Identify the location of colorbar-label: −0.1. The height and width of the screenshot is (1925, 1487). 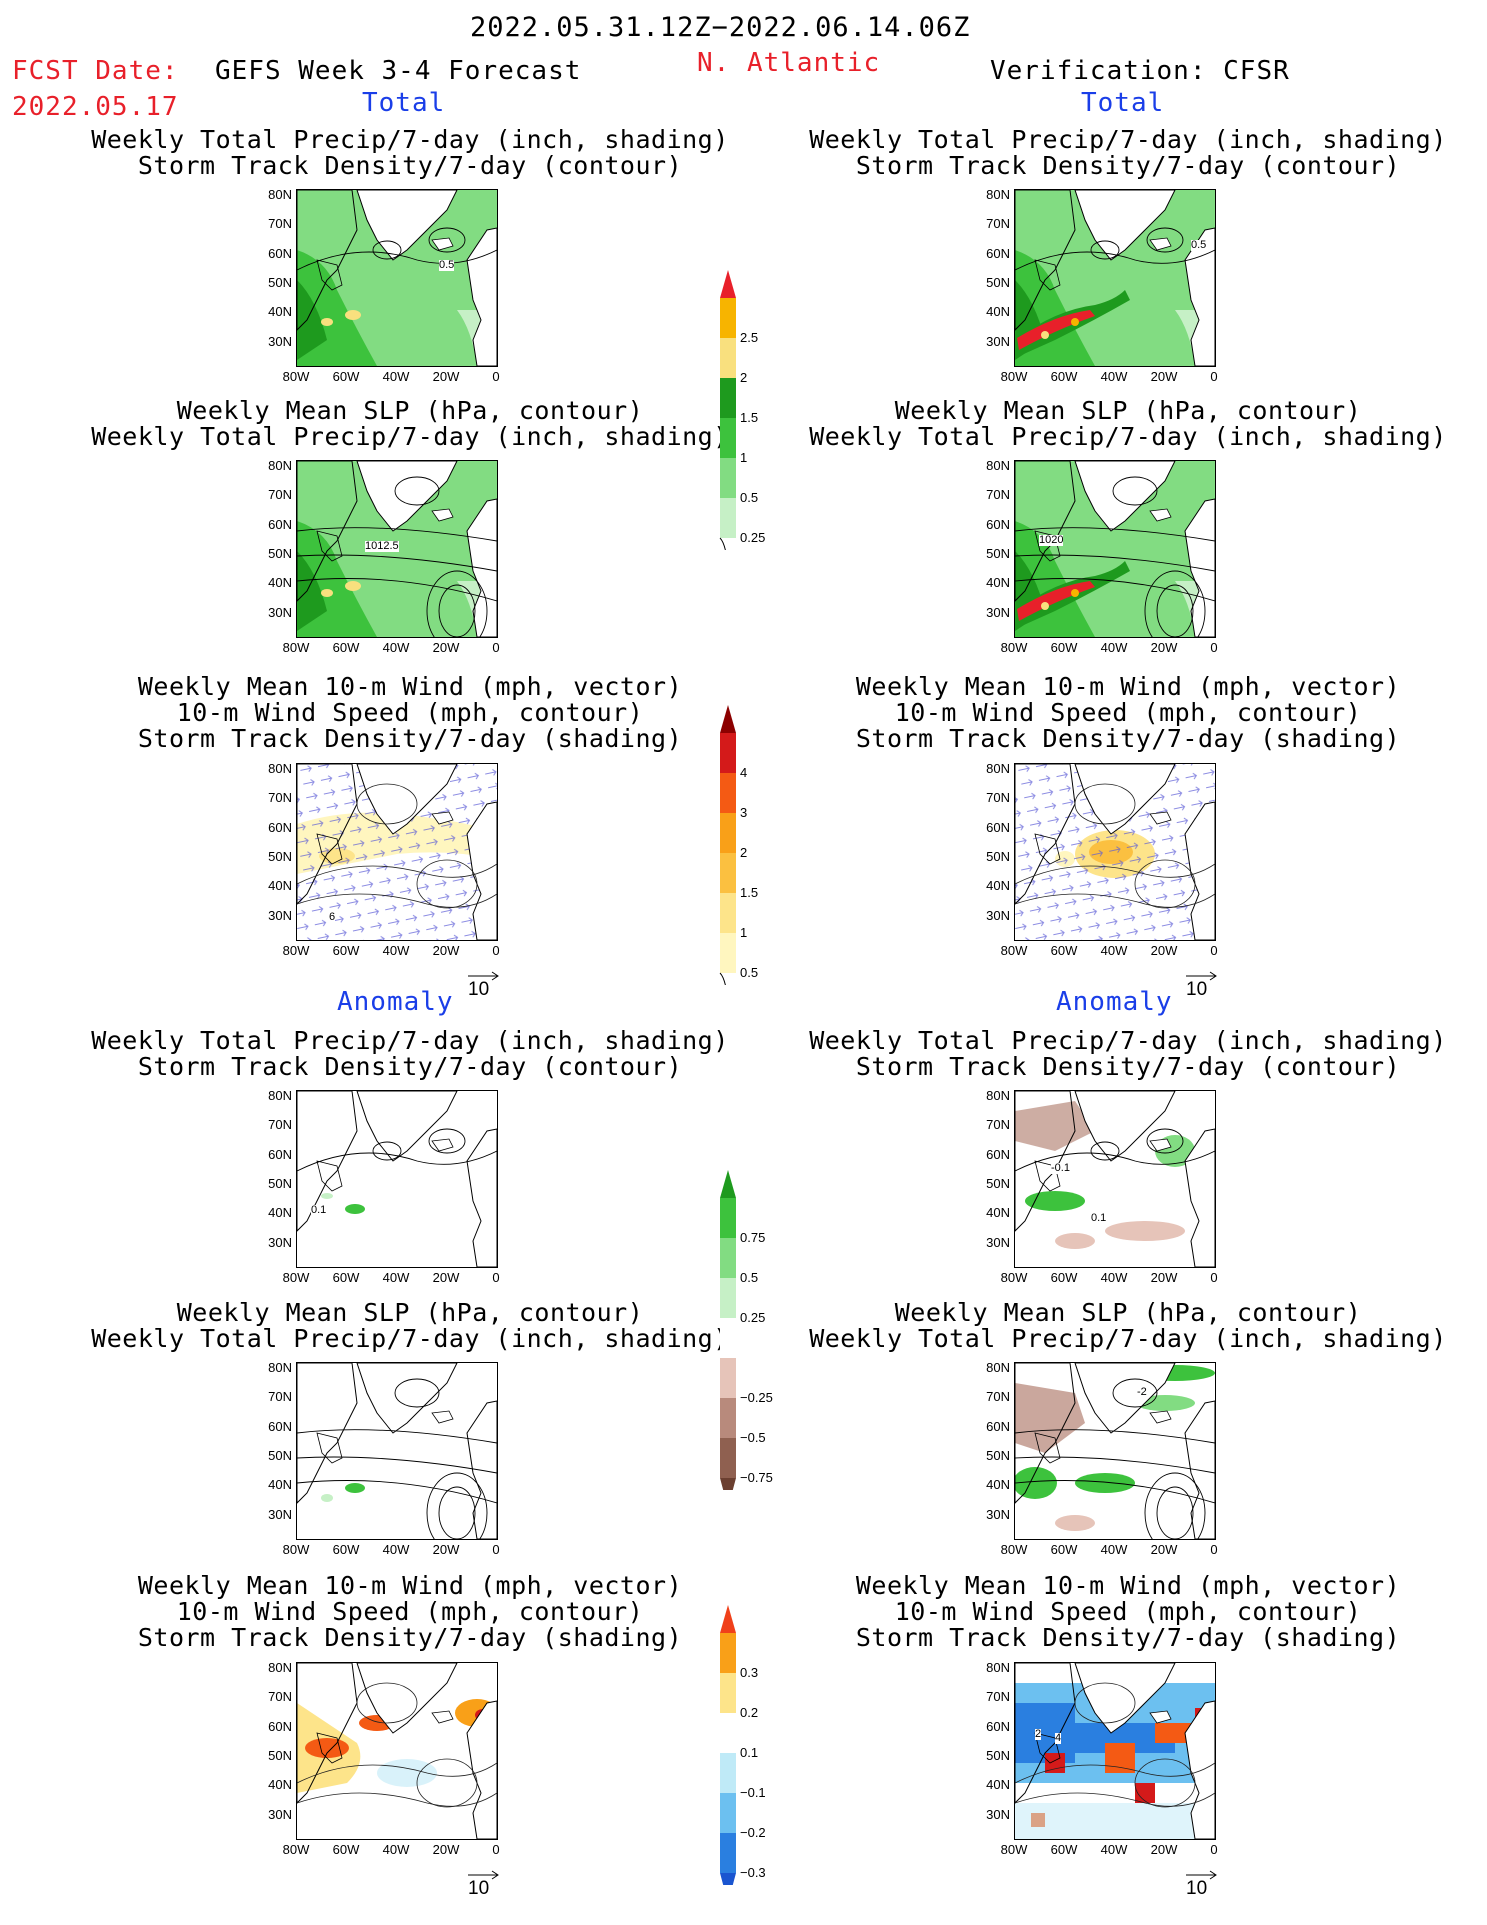
(753, 1792).